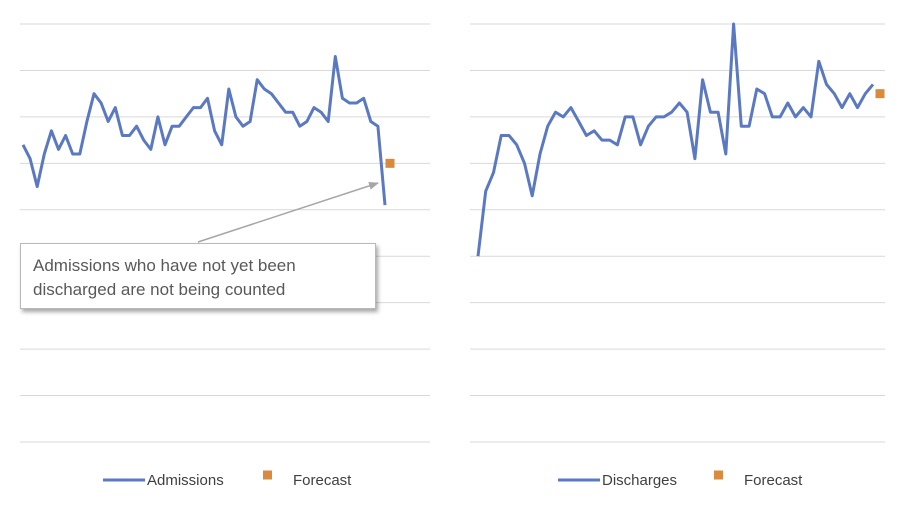  Describe the element at coordinates (185, 480) in the screenshot. I see `legend-label-admissions: Admissions` at that location.